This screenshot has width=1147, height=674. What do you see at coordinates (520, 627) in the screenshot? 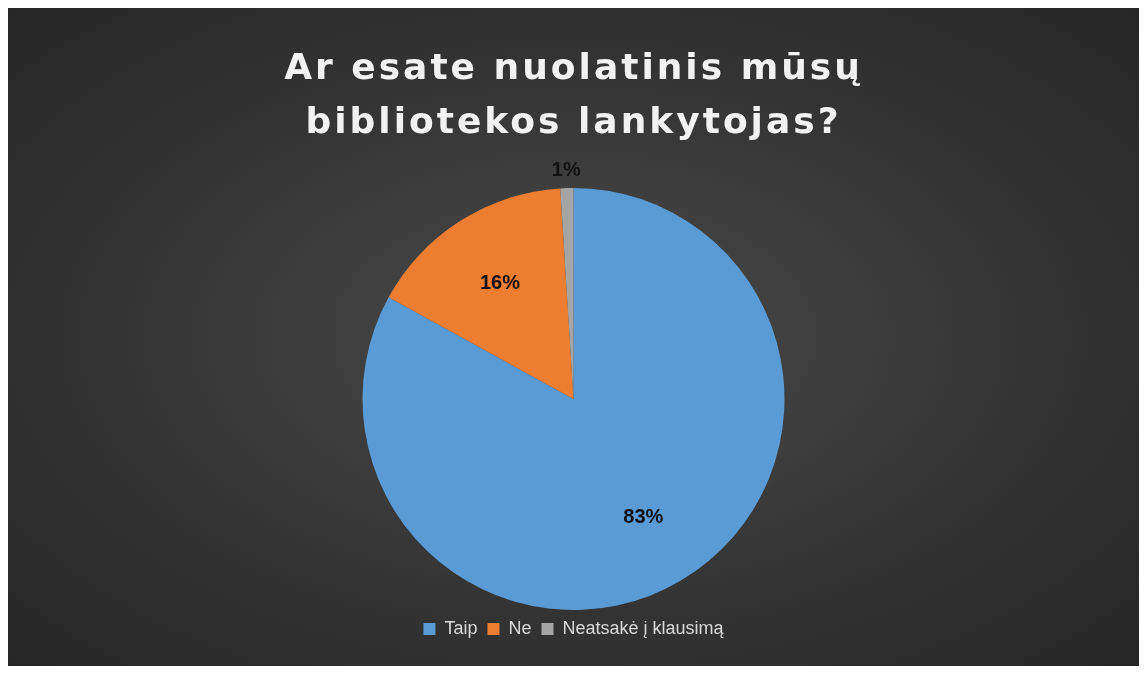
I see `legend-label: Ne` at bounding box center [520, 627].